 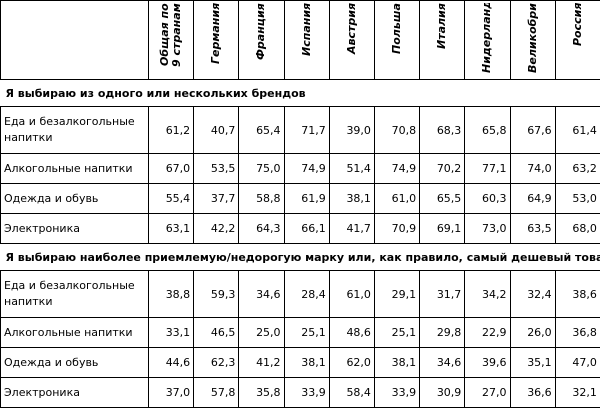 What do you see at coordinates (577, 168) in the screenshot?
I see `value-cell: 63,2` at bounding box center [577, 168].